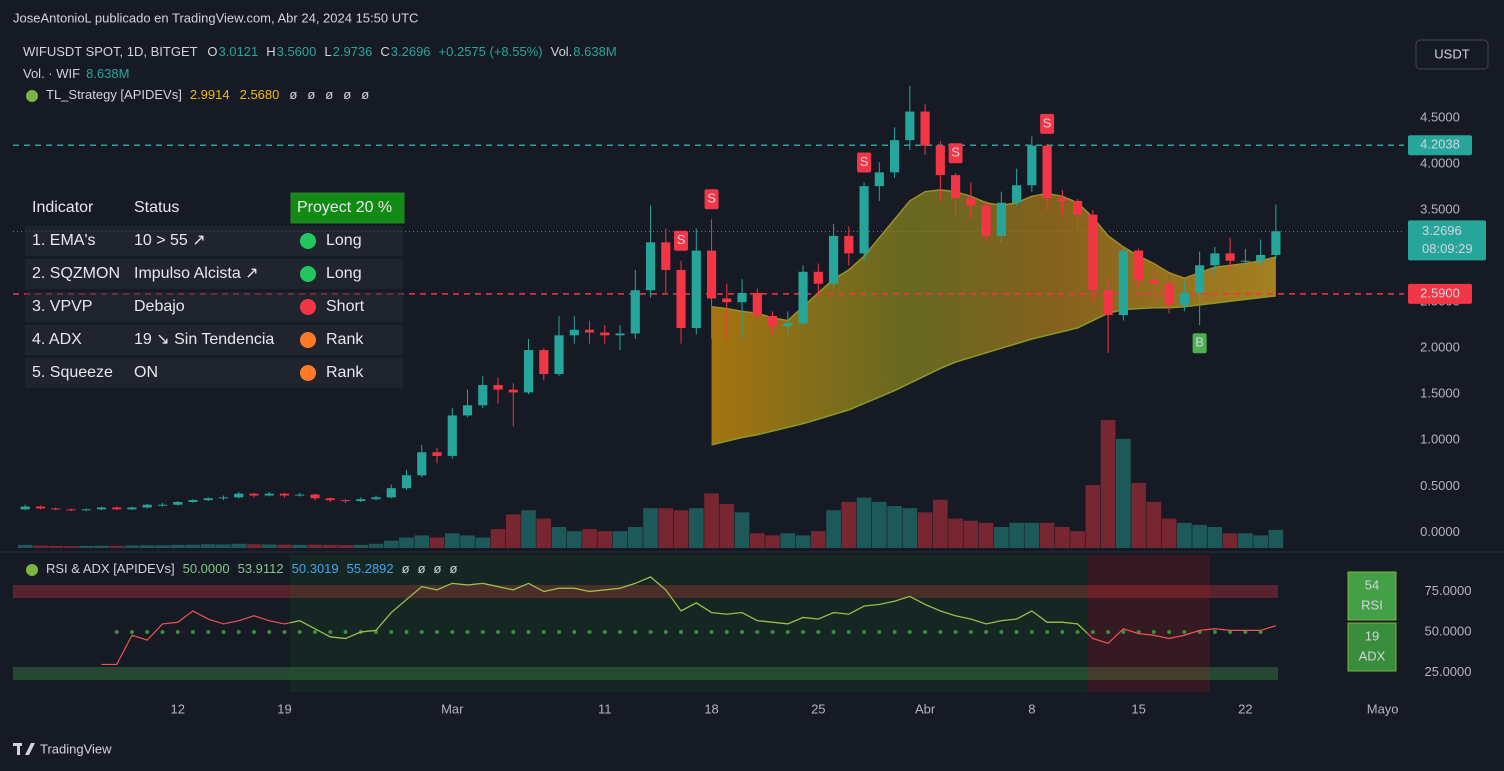 This screenshot has height=771, width=1504. I want to click on price-badge, so click(1440, 293).